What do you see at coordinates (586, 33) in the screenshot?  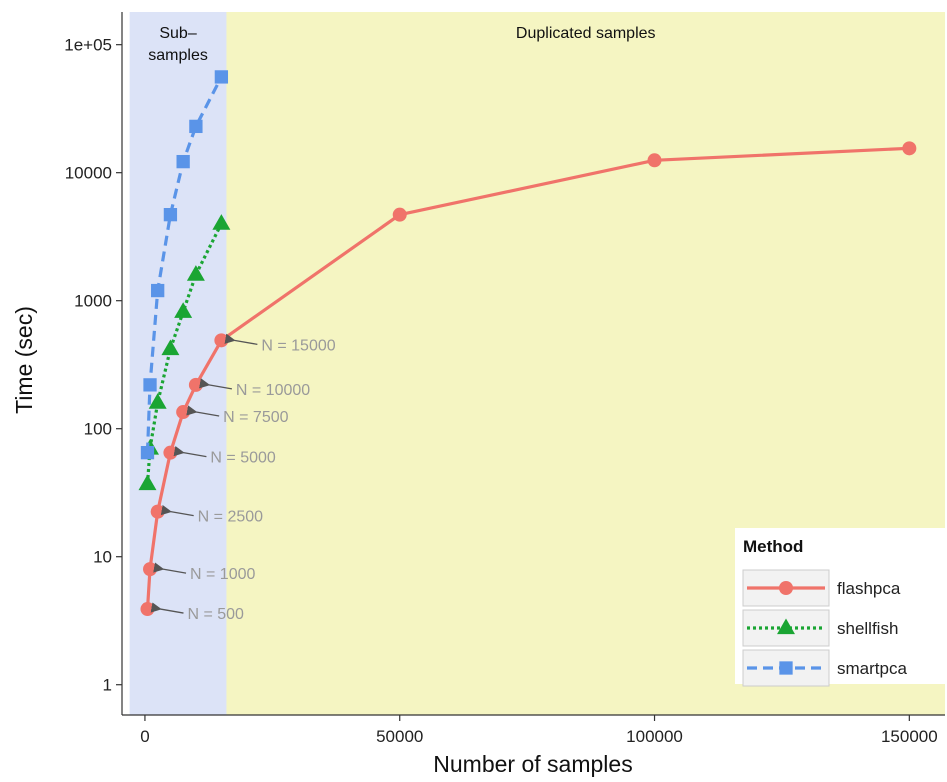 I see `region-label: Duplicated samples` at bounding box center [586, 33].